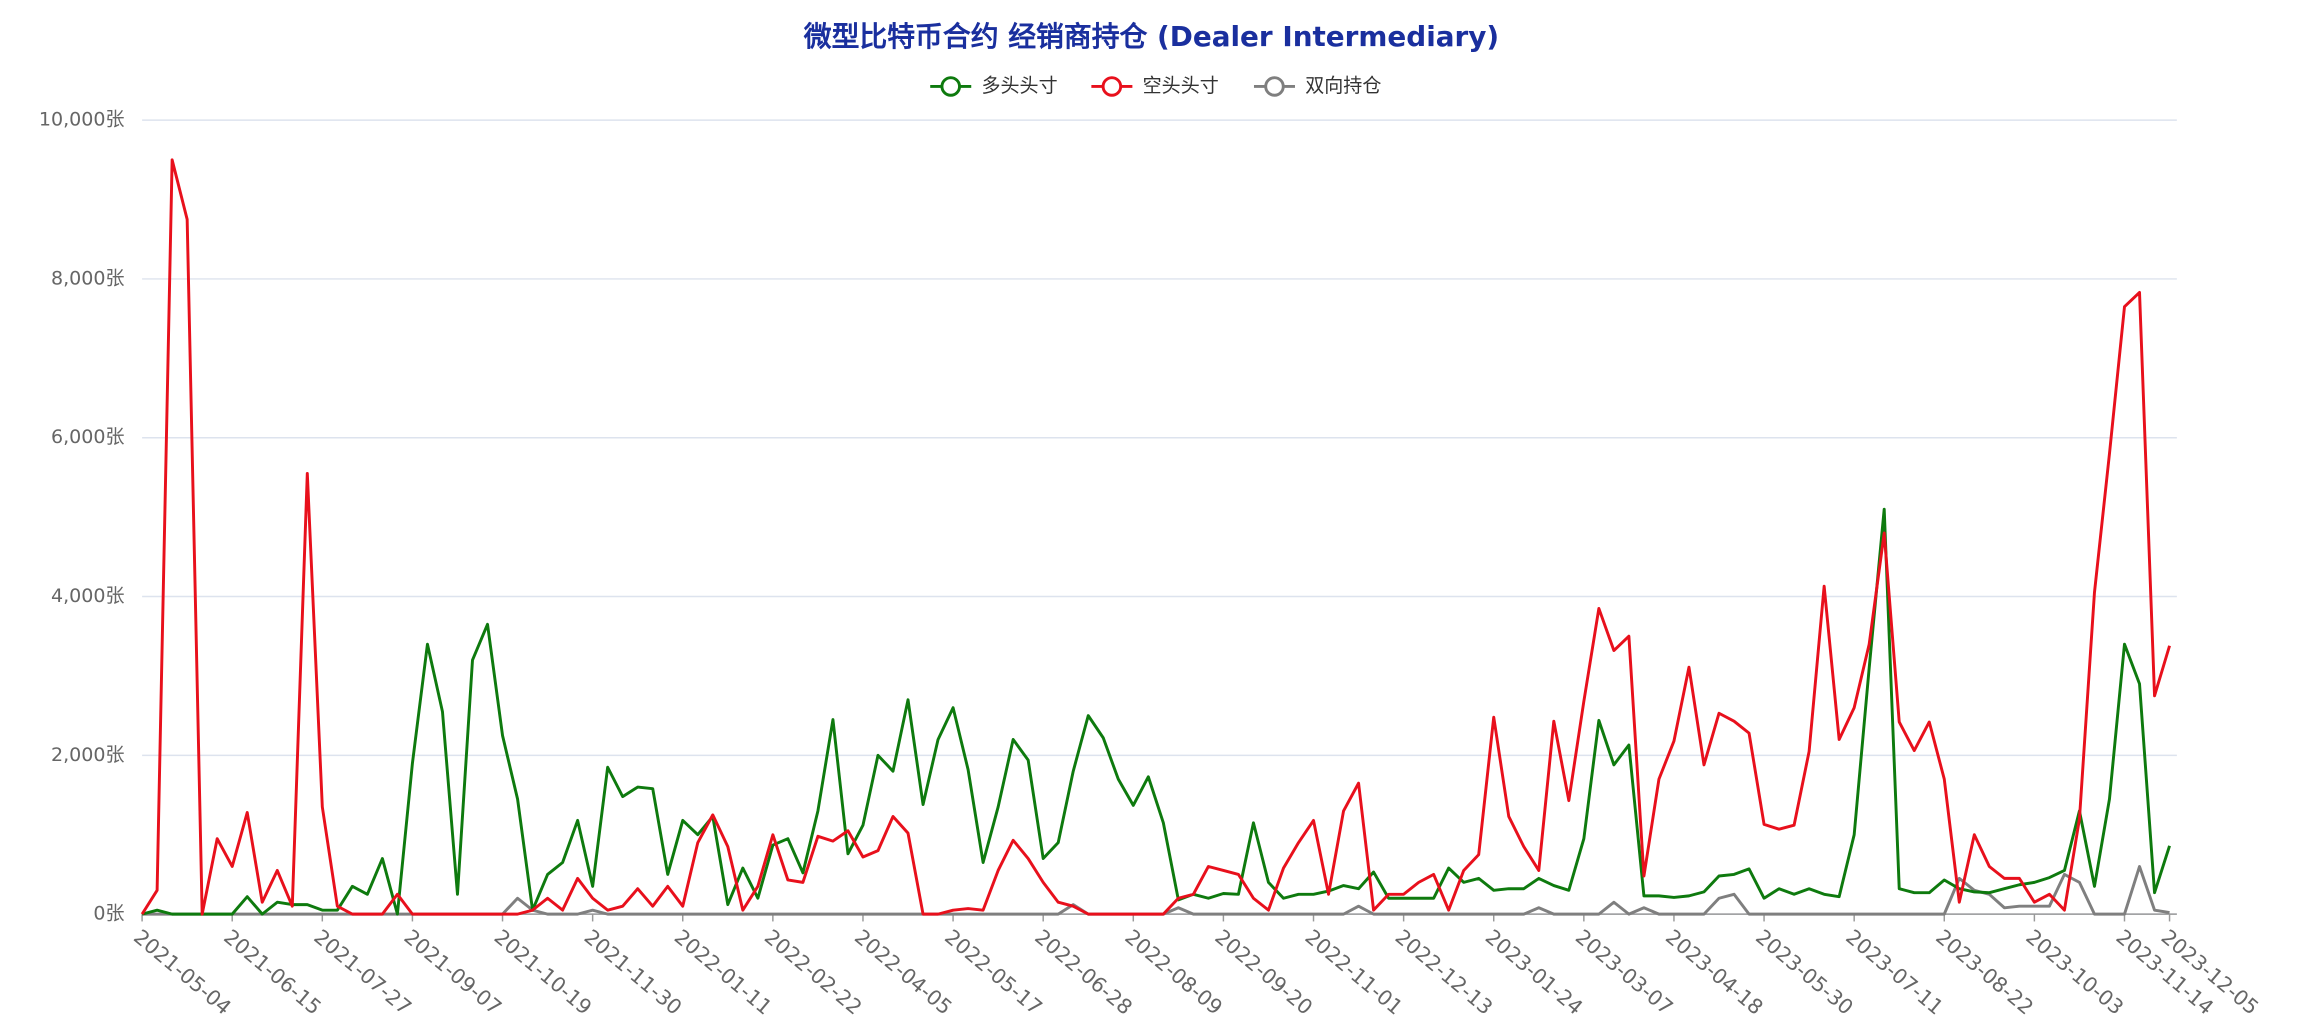  What do you see at coordinates (1343, 86) in the screenshot?
I see `legend-label: 双向持仓` at bounding box center [1343, 86].